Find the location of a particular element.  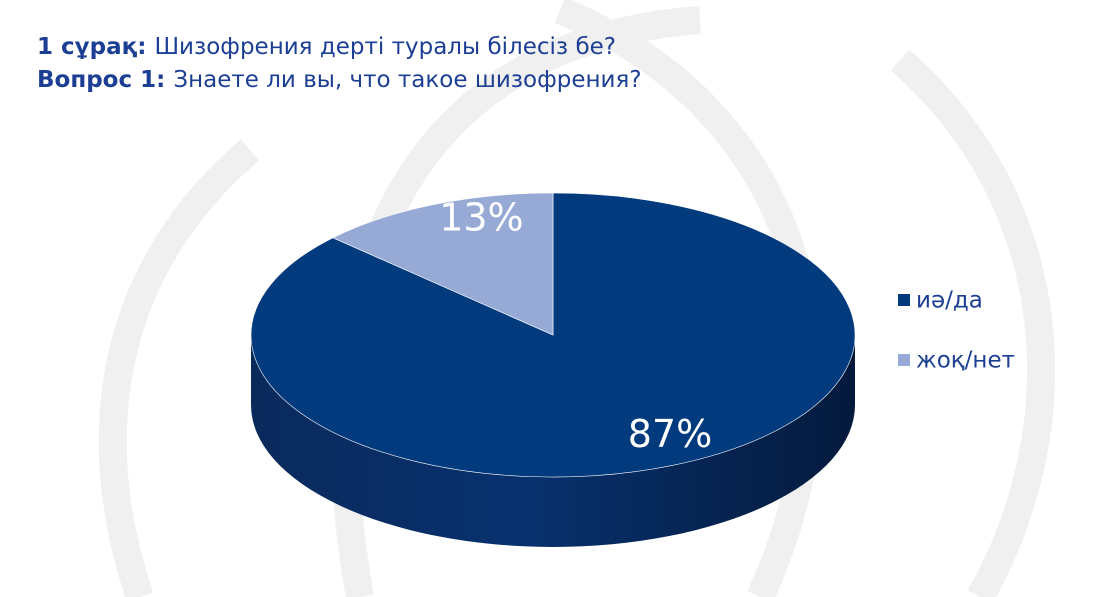

legend-label: иә/да is located at coordinates (949, 301).